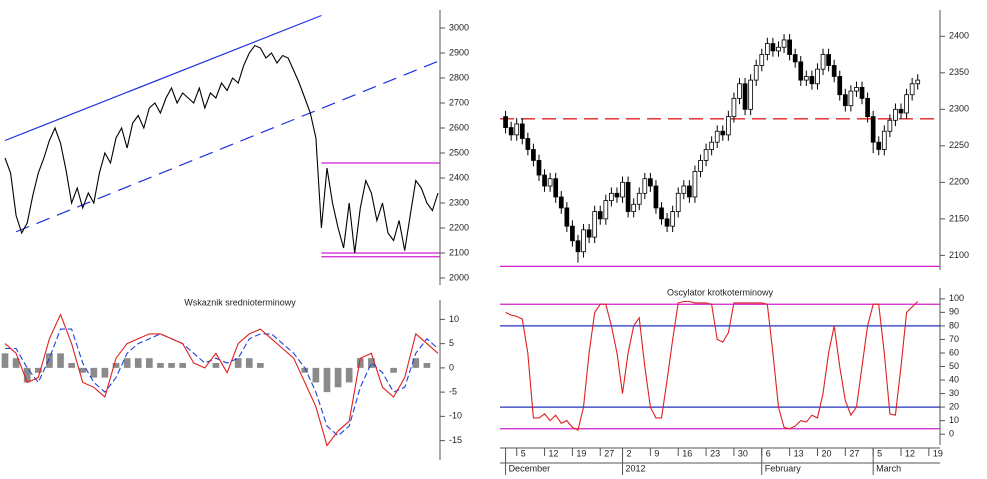  What do you see at coordinates (854, 453) in the screenshot?
I see `x-tick-label: 27` at bounding box center [854, 453].